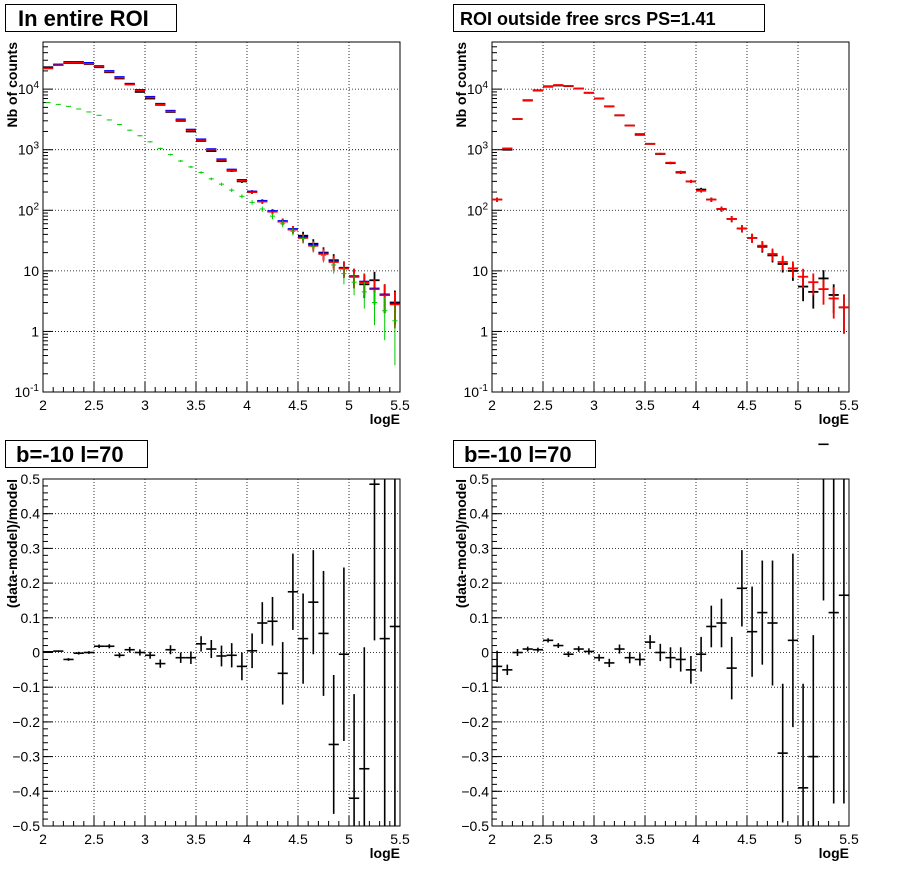 This screenshot has width=898, height=871. I want to click on series-component, so click(221, 234).